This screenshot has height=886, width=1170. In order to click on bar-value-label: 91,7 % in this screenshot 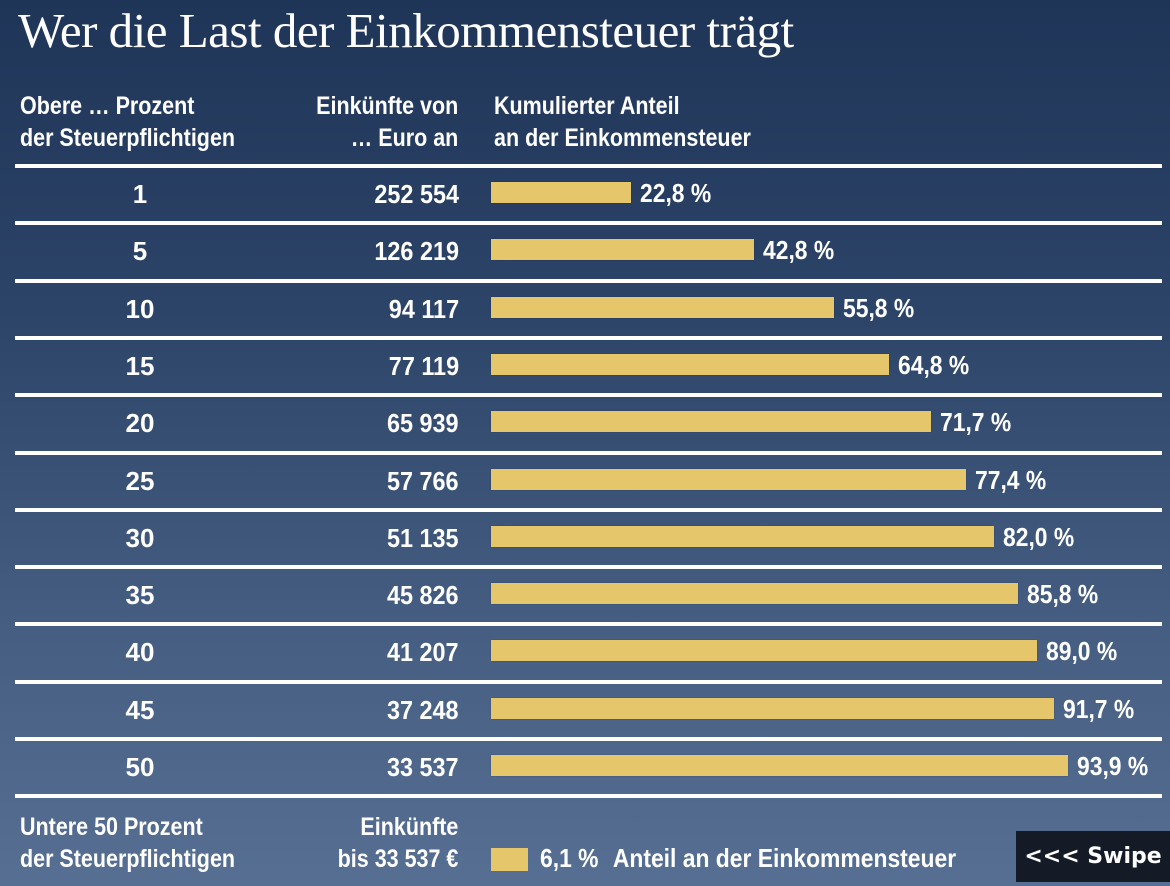, I will do `click(1099, 708)`.